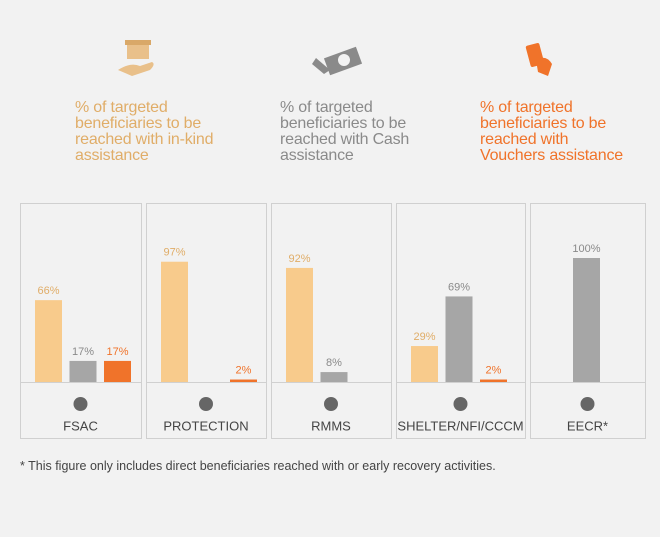 The width and height of the screenshot is (660, 537). I want to click on category-label: SHELTER/NFI/CCCM, so click(460, 425).